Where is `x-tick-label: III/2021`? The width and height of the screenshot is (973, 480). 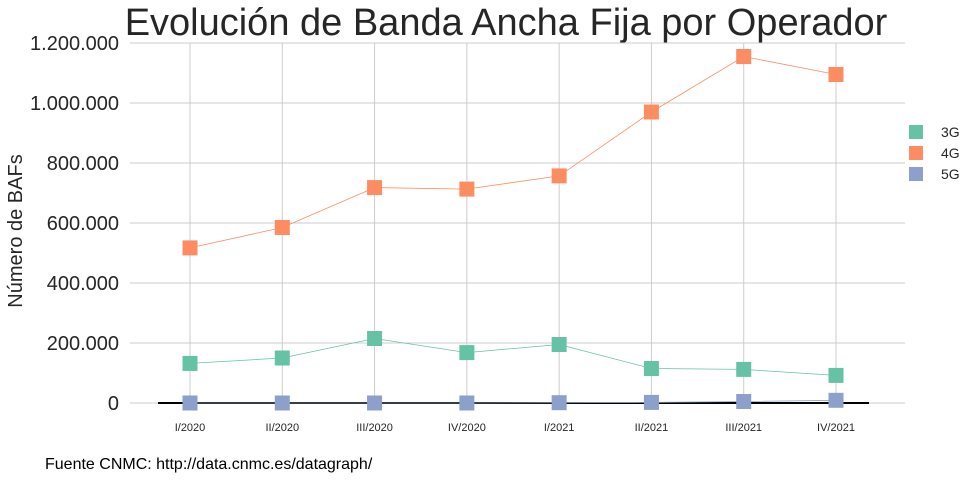 x-tick-label: III/2021 is located at coordinates (743, 428).